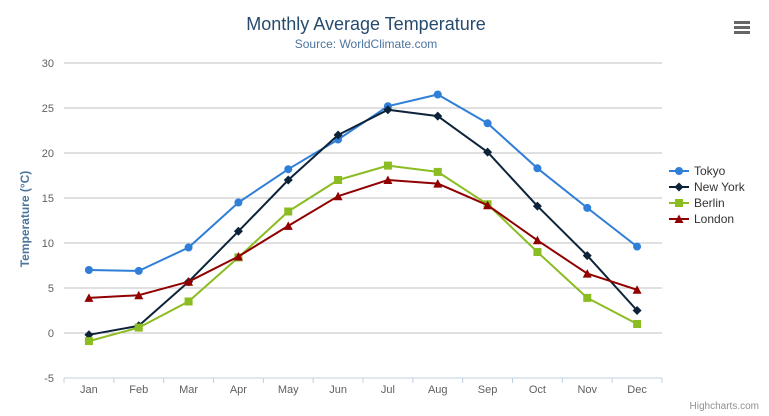 This screenshot has width=769, height=416. Describe the element at coordinates (238, 390) in the screenshot. I see `x-axis-label: Apr` at that location.